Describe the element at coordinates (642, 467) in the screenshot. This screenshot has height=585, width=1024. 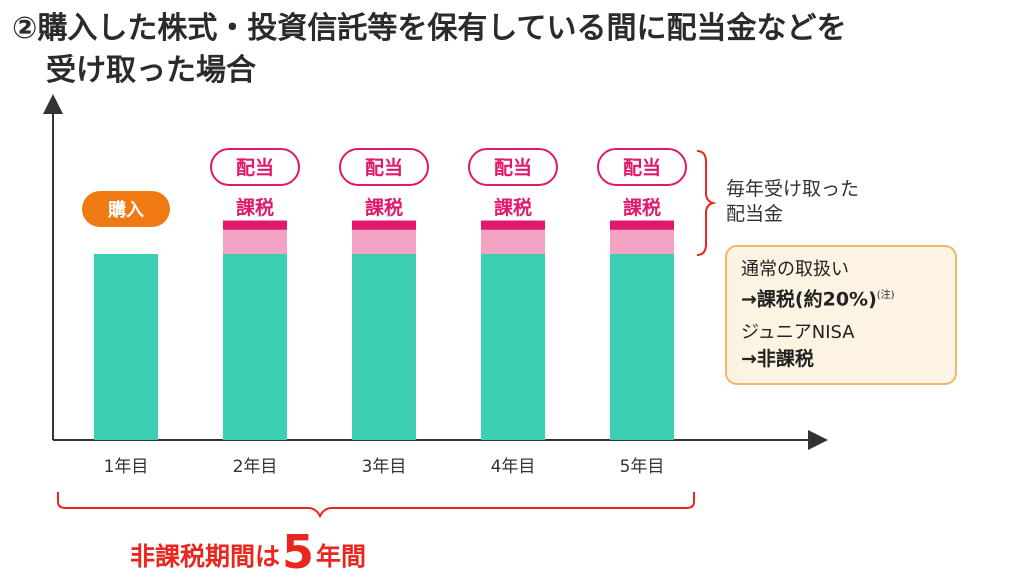
I see `x-tick-label: 5年目` at that location.